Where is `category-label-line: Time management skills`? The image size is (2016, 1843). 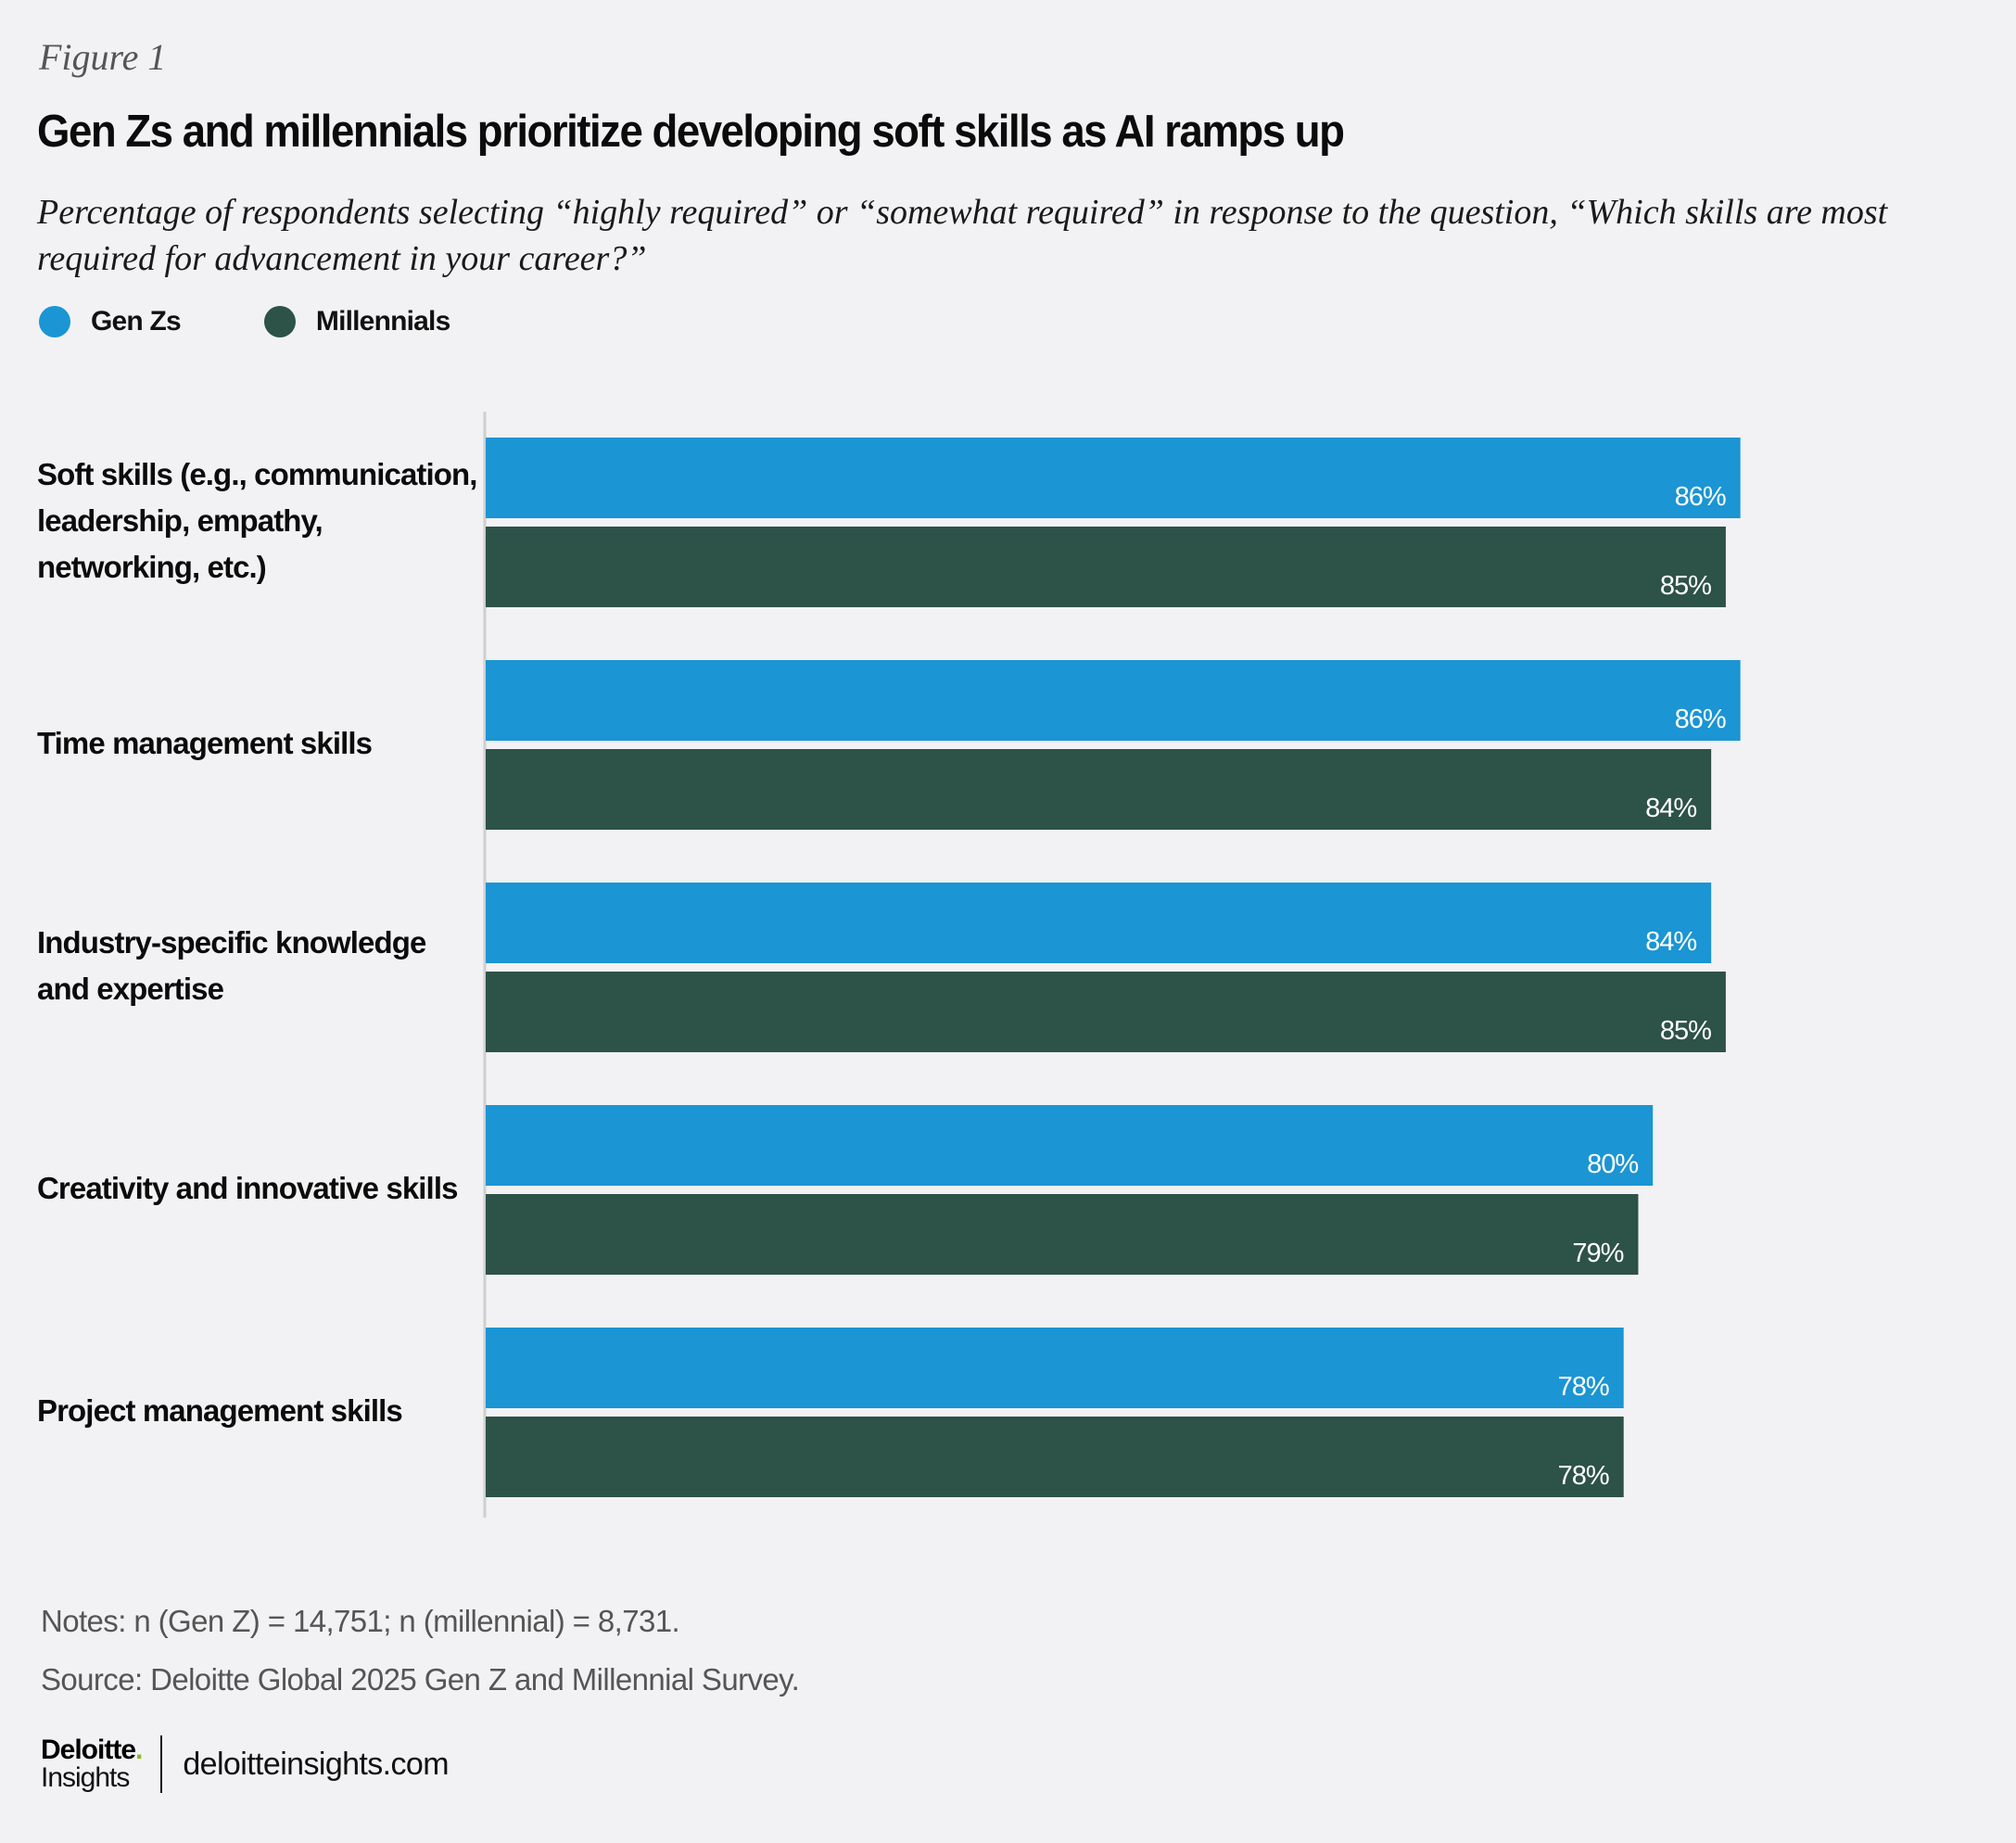
category-label-line: Time management skills is located at coordinates (205, 743).